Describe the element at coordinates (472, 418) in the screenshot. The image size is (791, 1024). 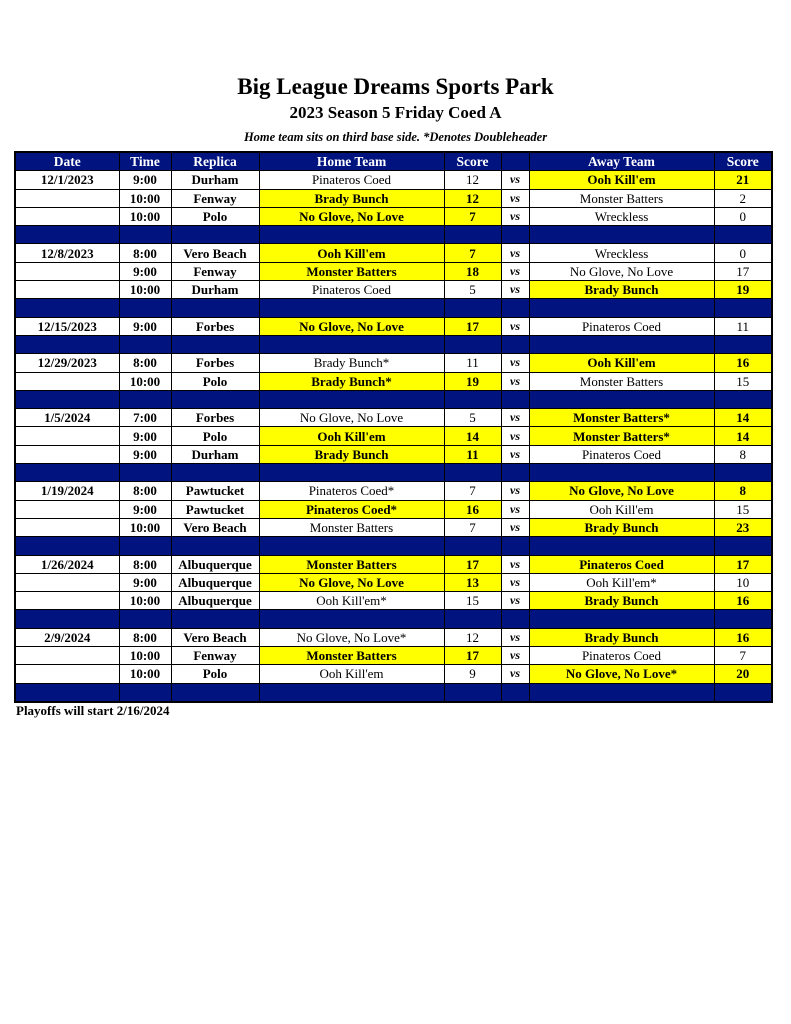
I see `home-score: 5` at that location.